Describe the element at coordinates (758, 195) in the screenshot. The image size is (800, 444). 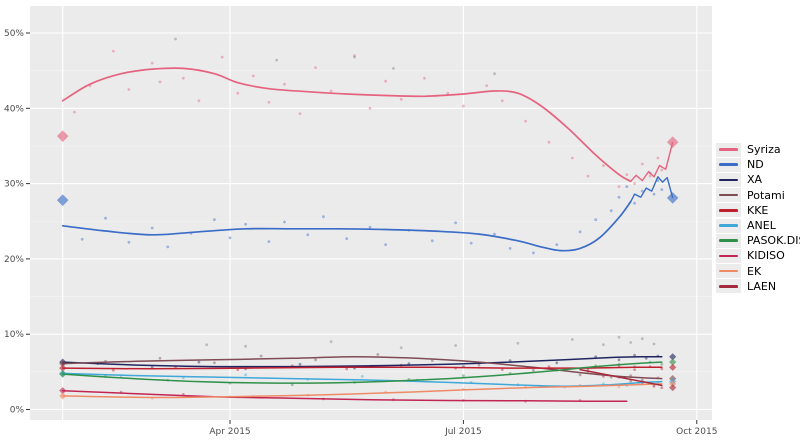
I see `legend-item-potami: Potami` at that location.